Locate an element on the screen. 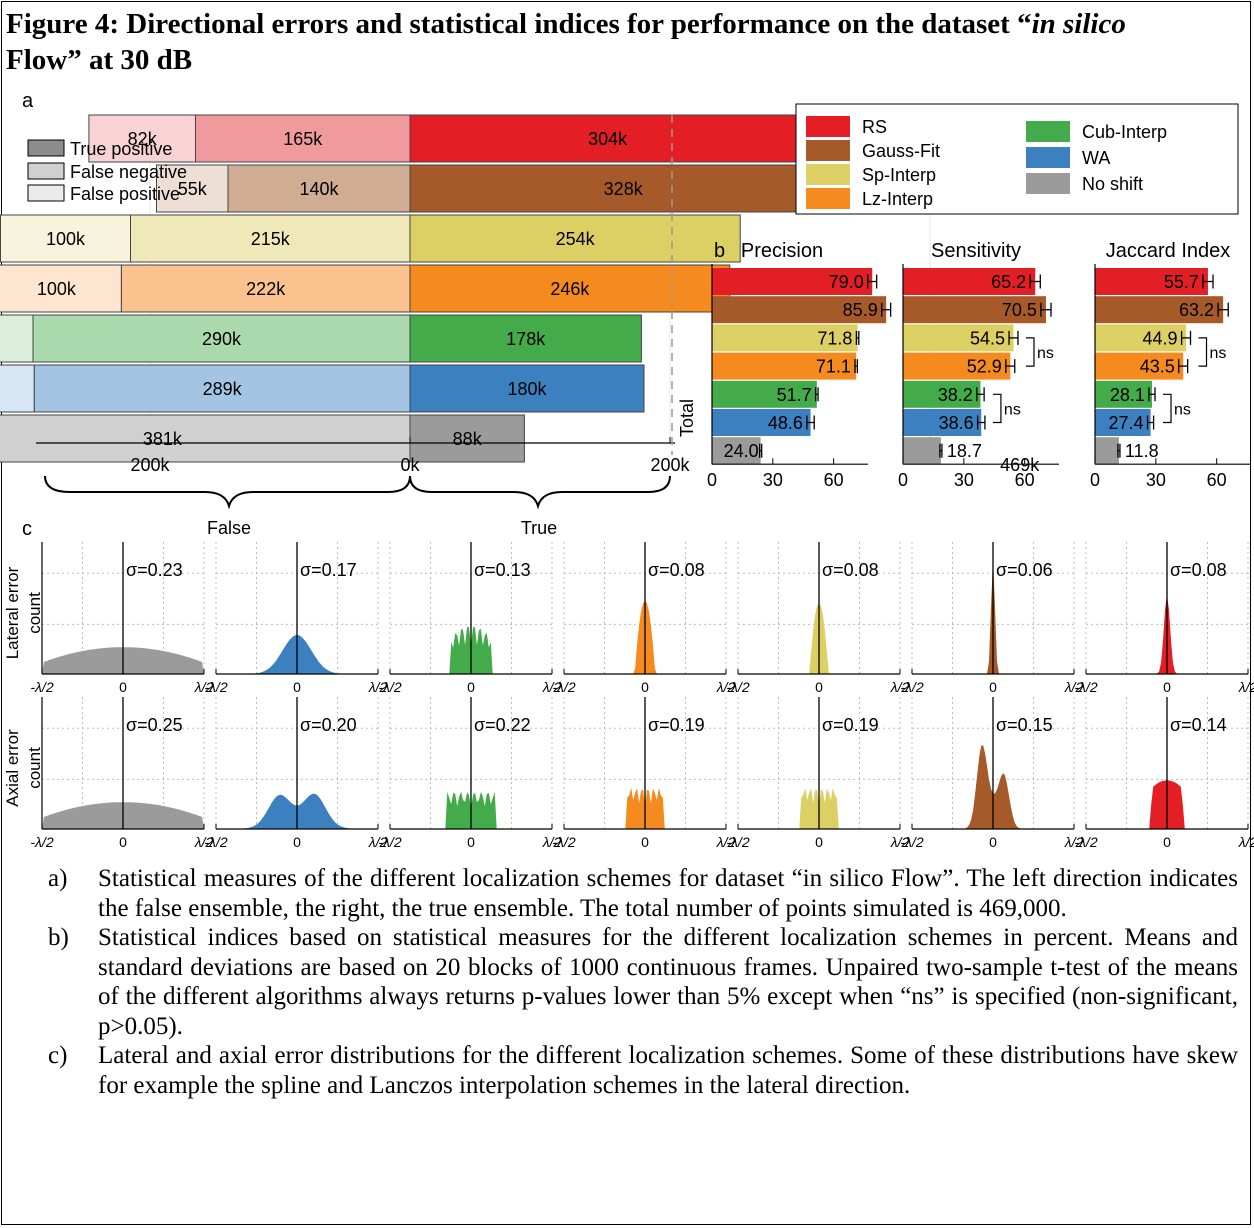 This screenshot has height=1228, width=1254. panel-a-label: a is located at coordinates (28, 101).